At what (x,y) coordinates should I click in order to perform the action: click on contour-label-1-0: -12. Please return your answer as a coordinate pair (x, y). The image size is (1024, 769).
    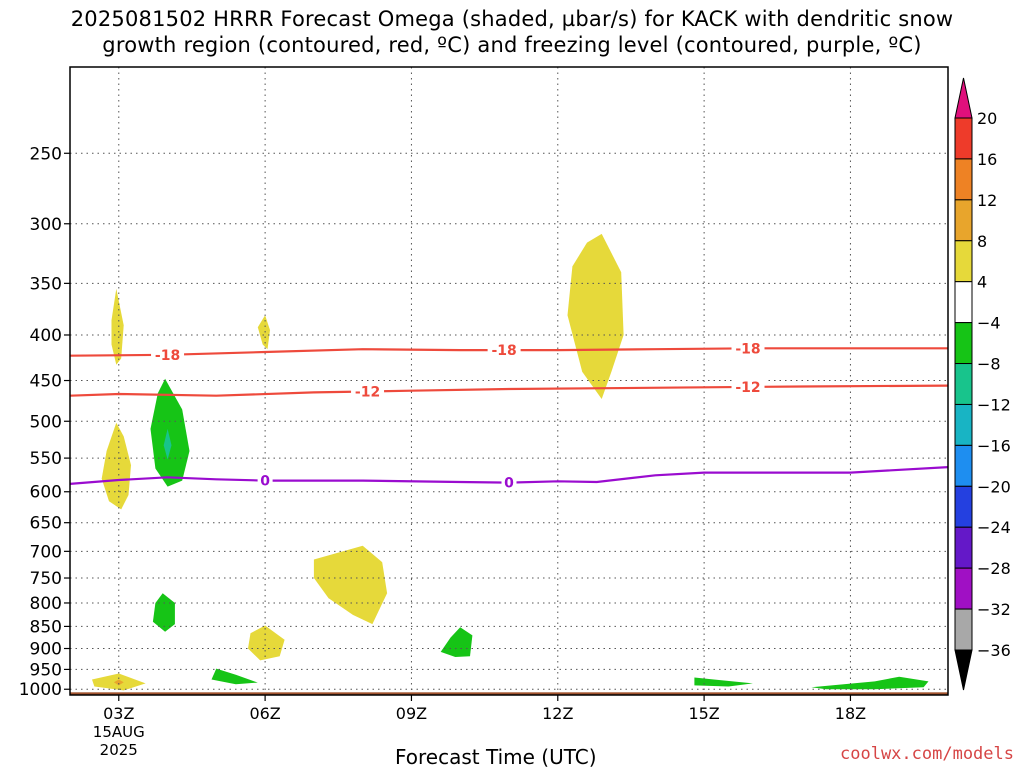
    Looking at the image, I should click on (367, 392).